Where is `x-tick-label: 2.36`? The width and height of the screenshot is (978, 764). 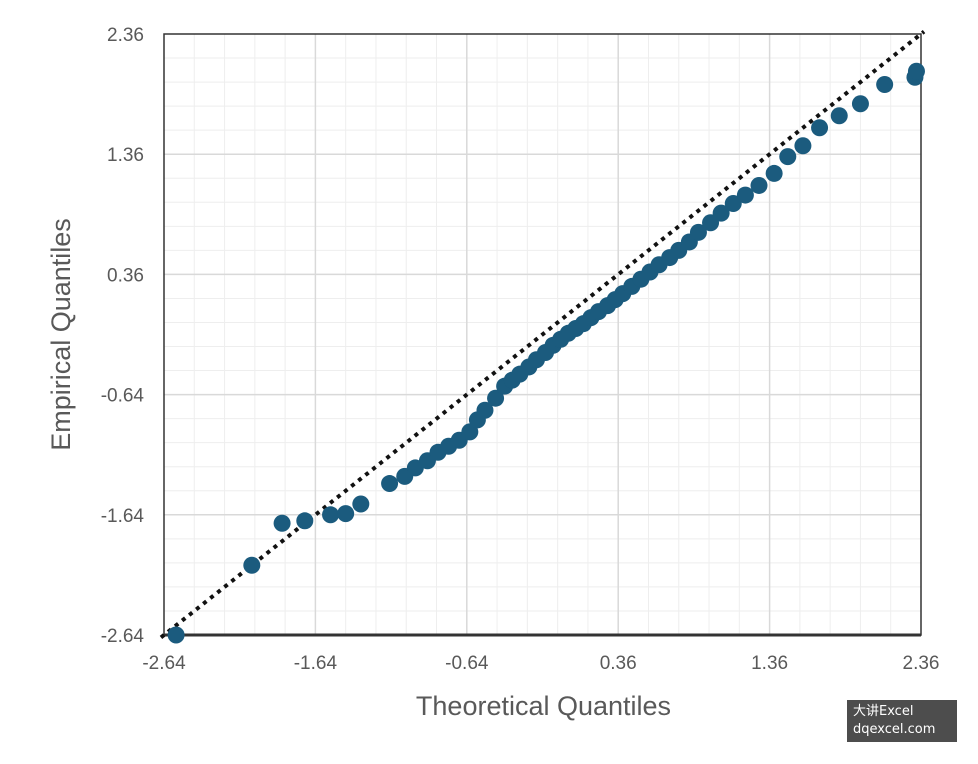 x-tick-label: 2.36 is located at coordinates (921, 663).